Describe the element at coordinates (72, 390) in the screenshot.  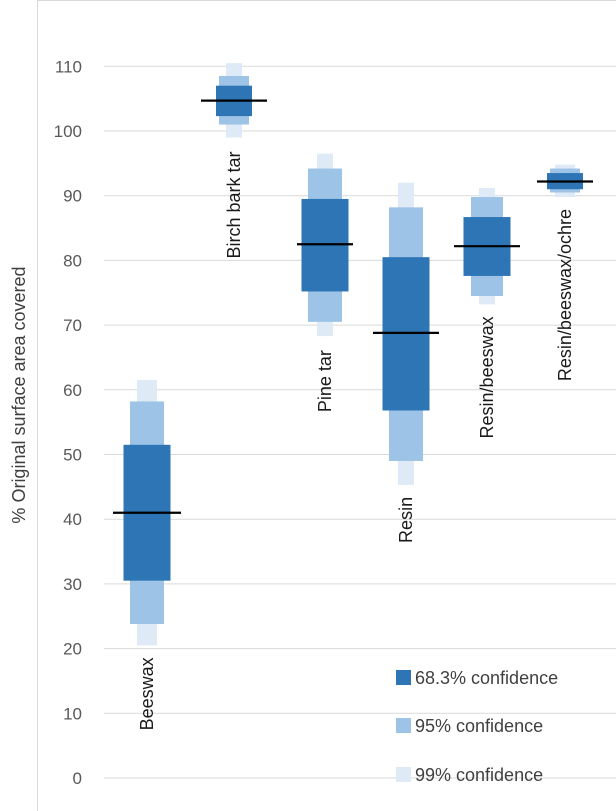
I see `y-tick-label: 60` at that location.